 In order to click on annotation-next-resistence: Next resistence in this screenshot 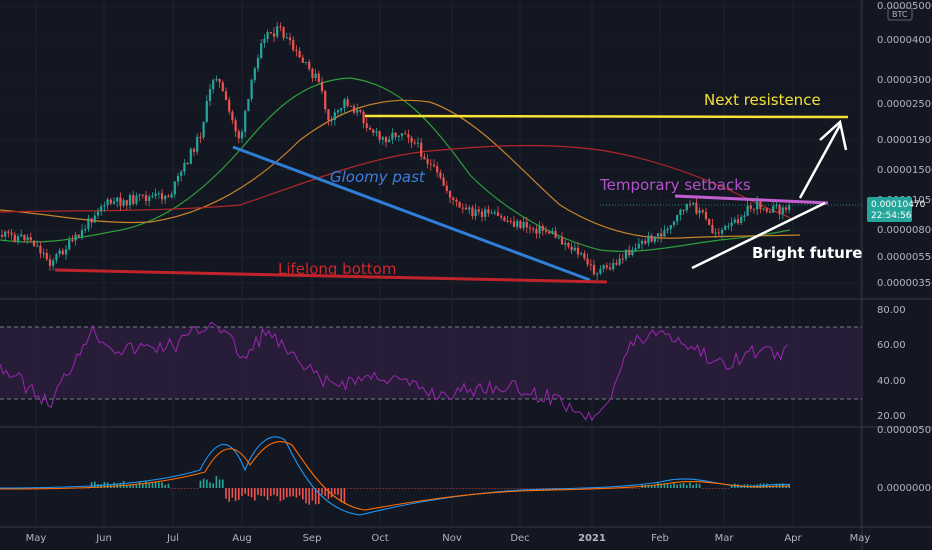, I will do `click(762, 100)`.